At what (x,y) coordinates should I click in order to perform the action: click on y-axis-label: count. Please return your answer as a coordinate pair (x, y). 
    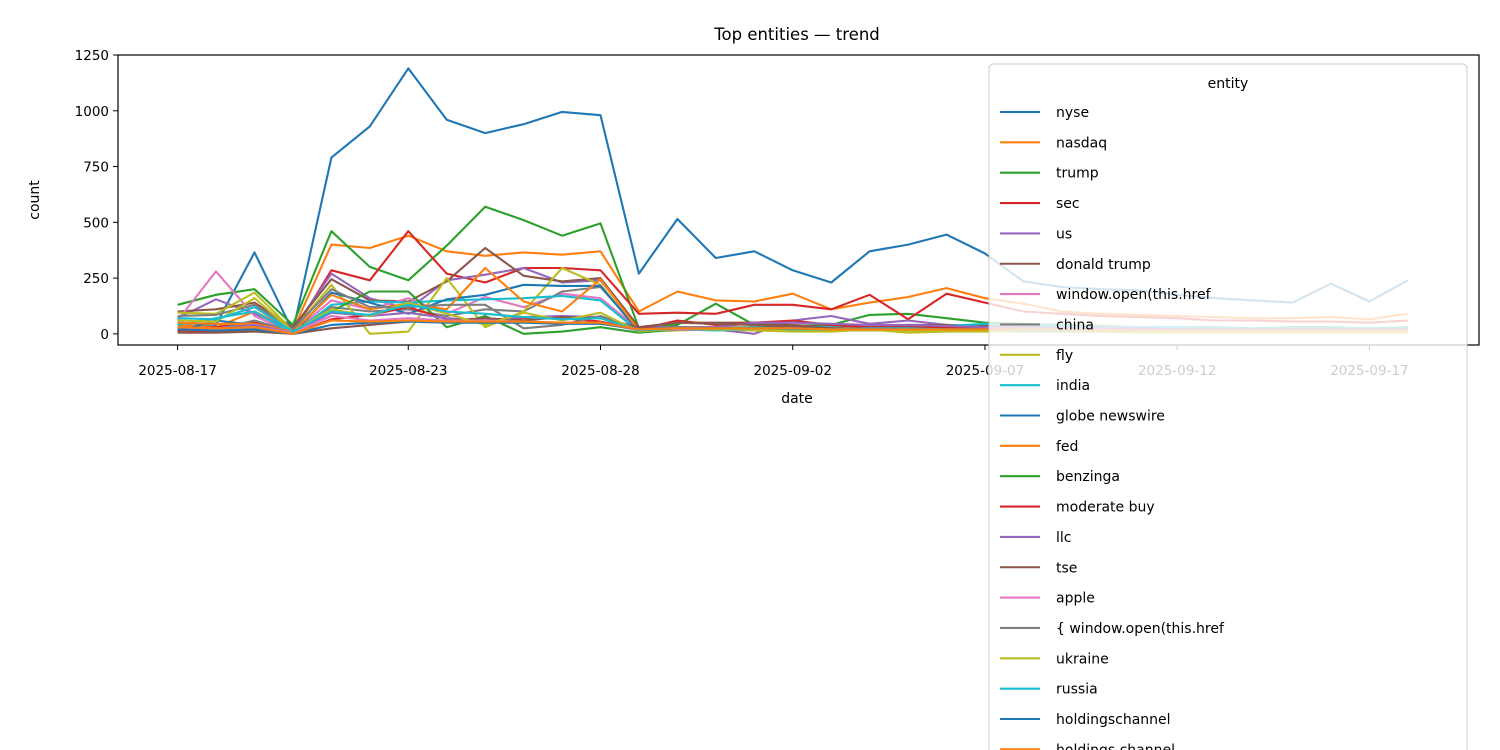
    Looking at the image, I should click on (35, 200).